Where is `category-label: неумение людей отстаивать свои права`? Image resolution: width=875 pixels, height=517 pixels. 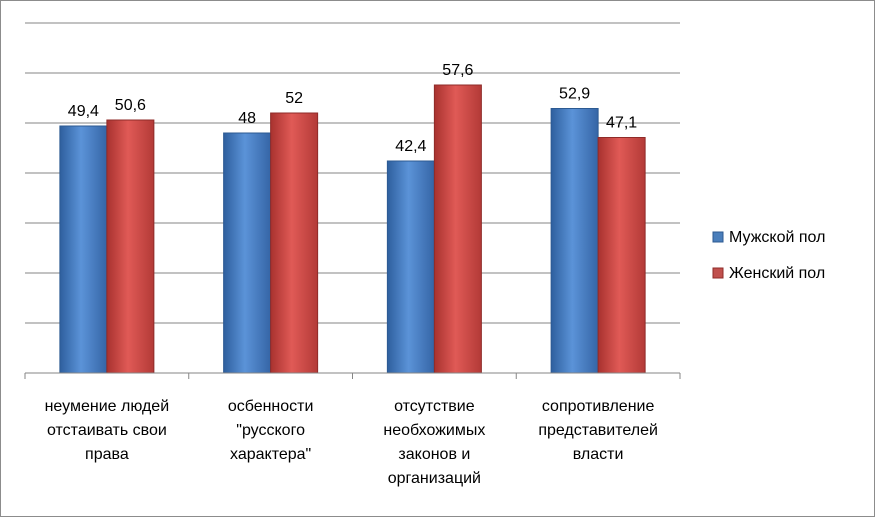 category-label: неумение людей отстаивать свои права is located at coordinates (107, 430).